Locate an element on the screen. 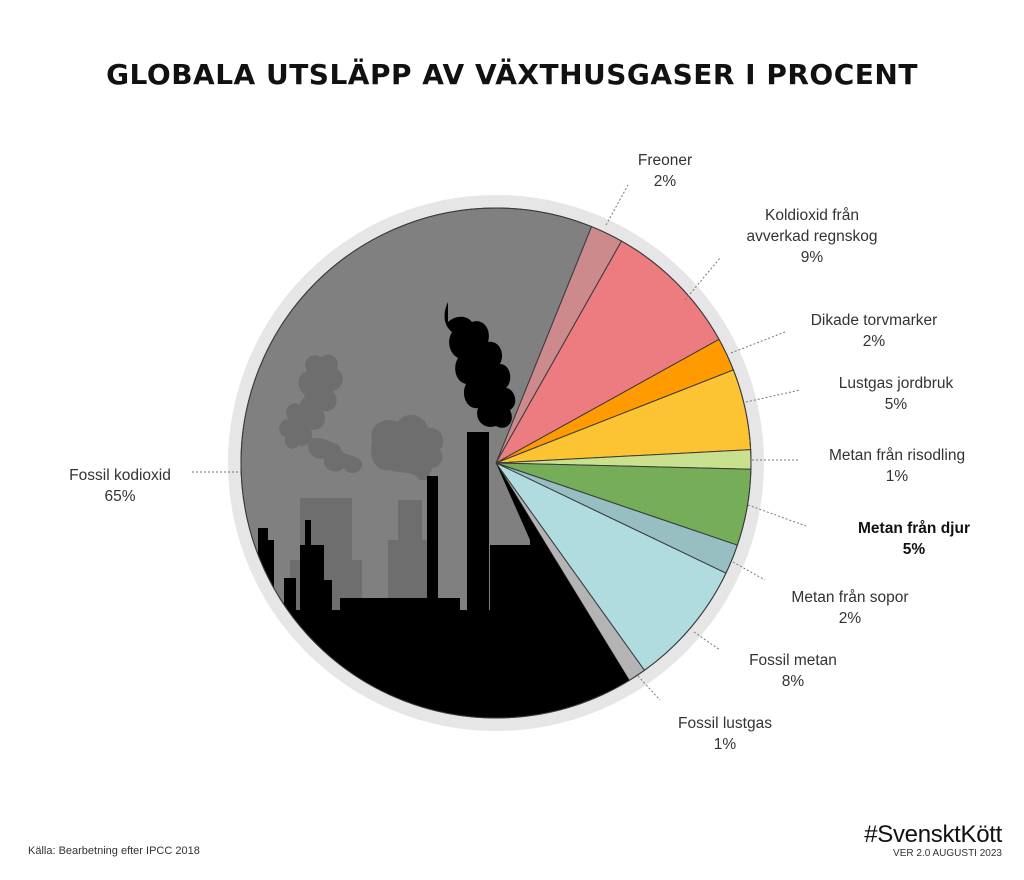  slice-label-line: Metan från risodling is located at coordinates (897, 455).